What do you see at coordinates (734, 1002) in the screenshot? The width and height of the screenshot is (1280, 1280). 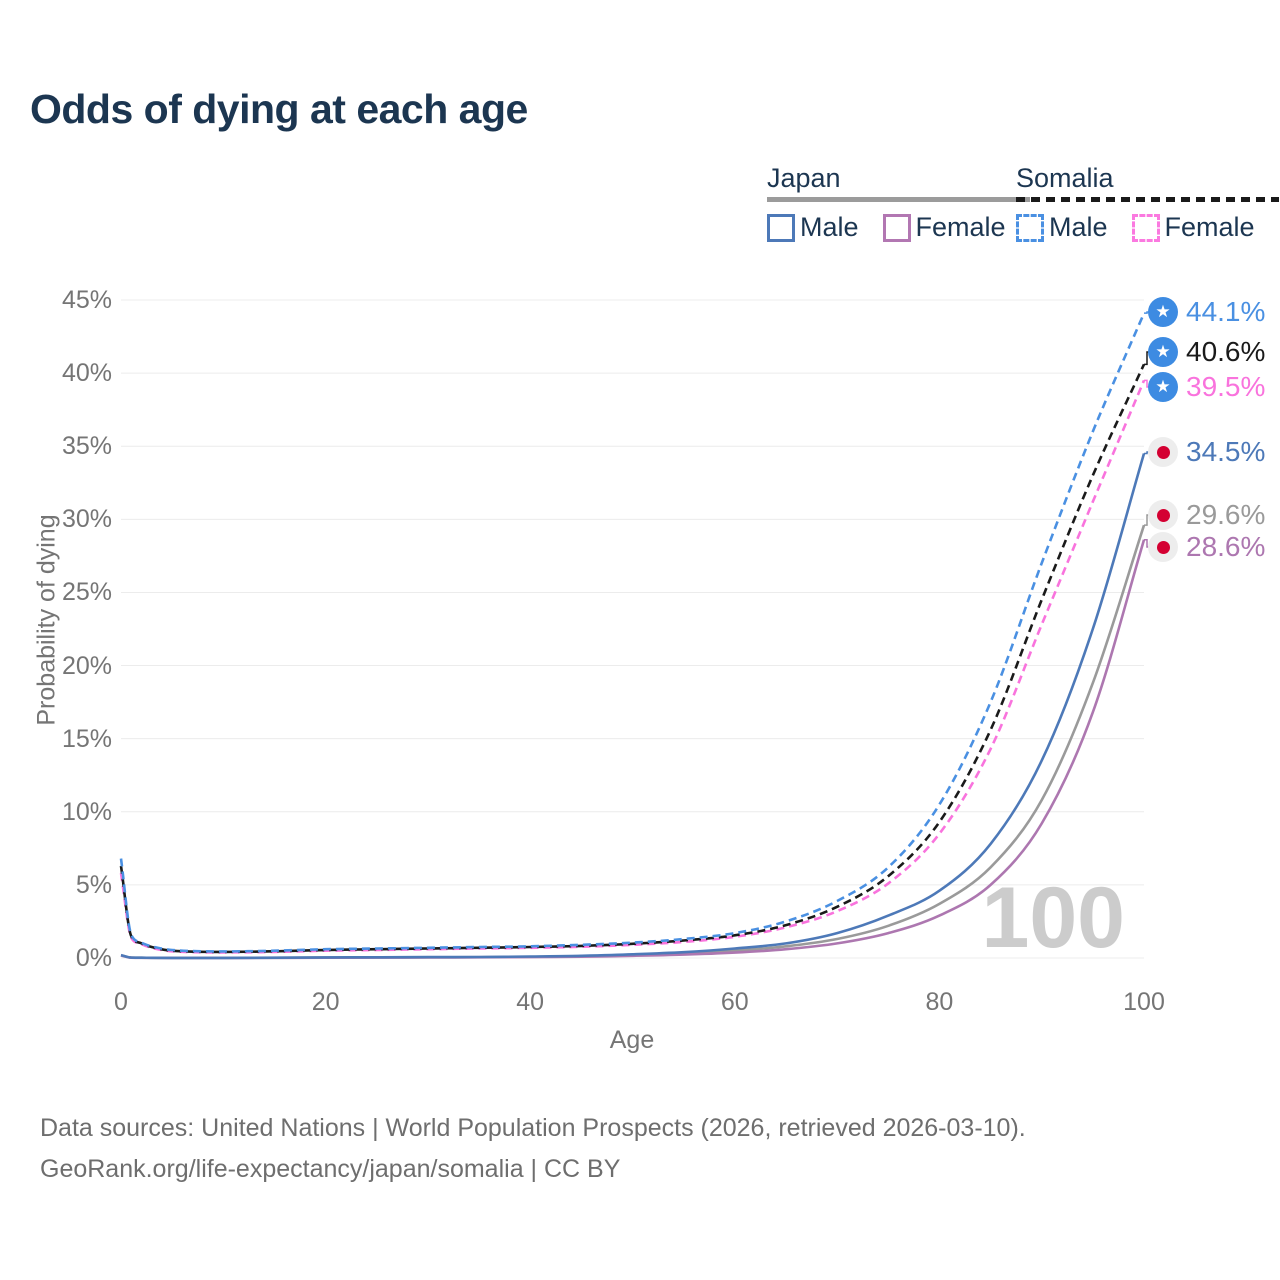 I see `x-tick-label: 60` at bounding box center [734, 1002].